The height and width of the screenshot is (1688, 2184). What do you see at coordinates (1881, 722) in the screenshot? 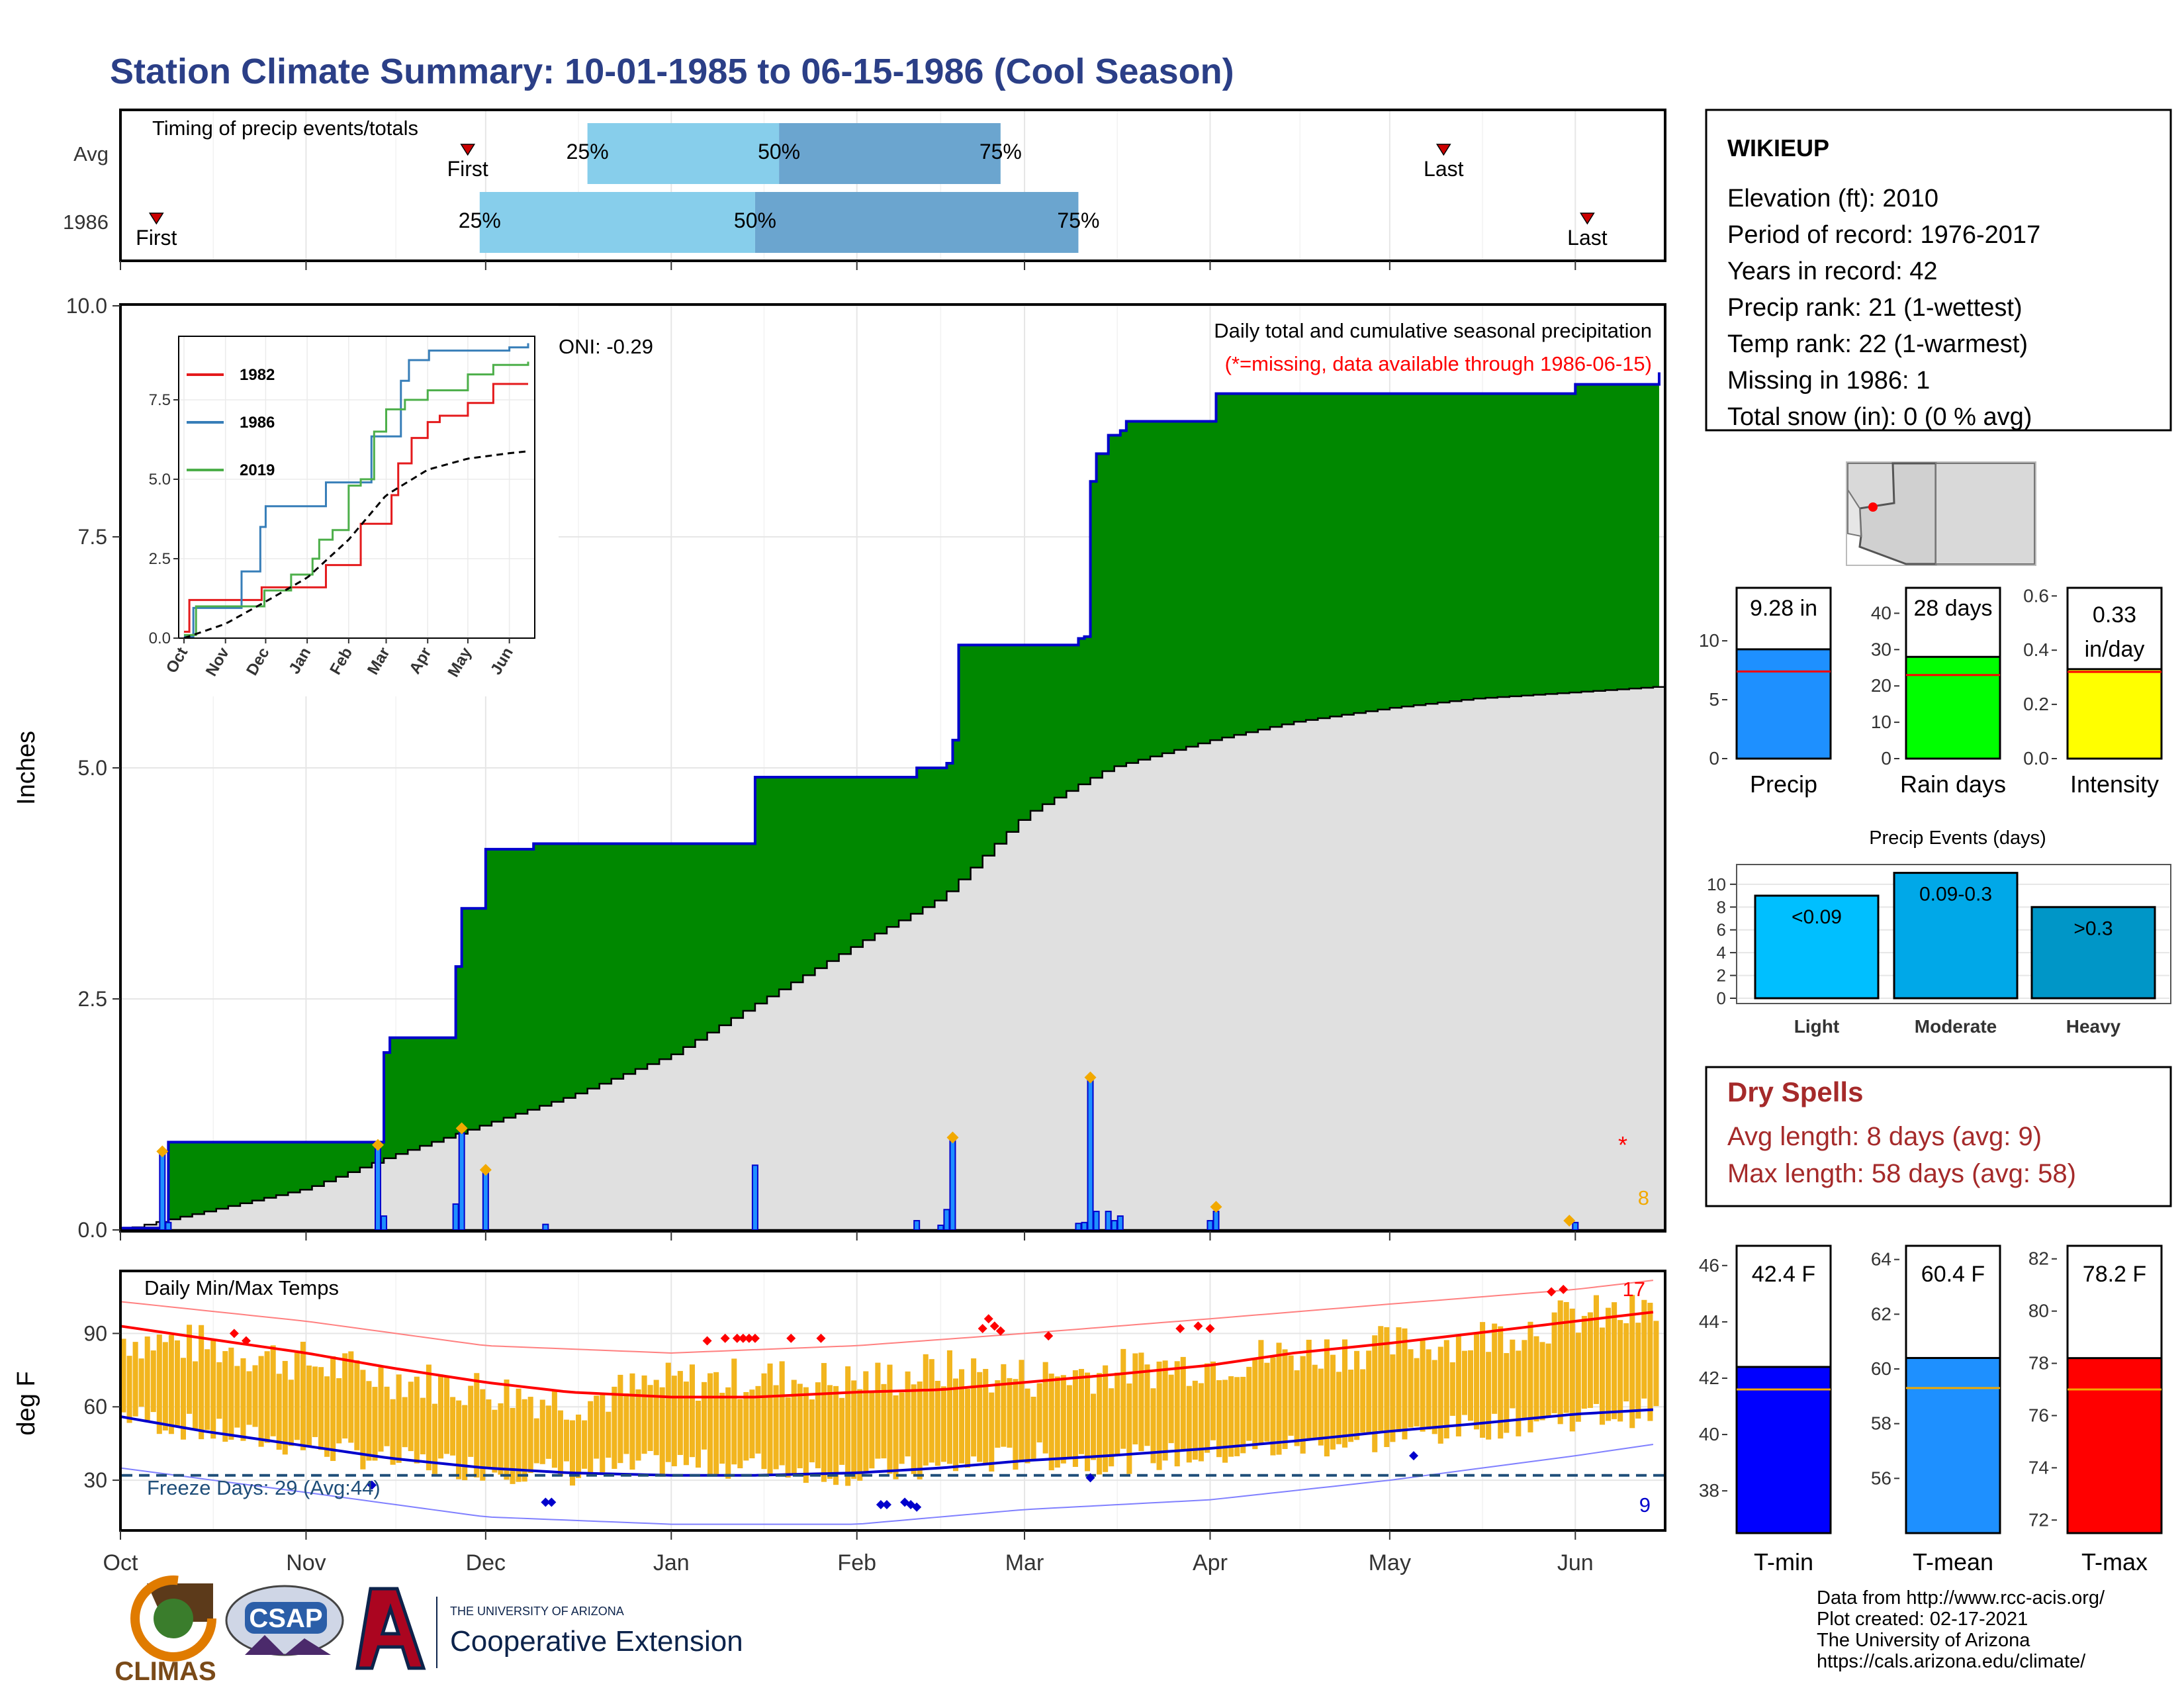
I see `rain-days-ytick-label: 10` at bounding box center [1881, 722].